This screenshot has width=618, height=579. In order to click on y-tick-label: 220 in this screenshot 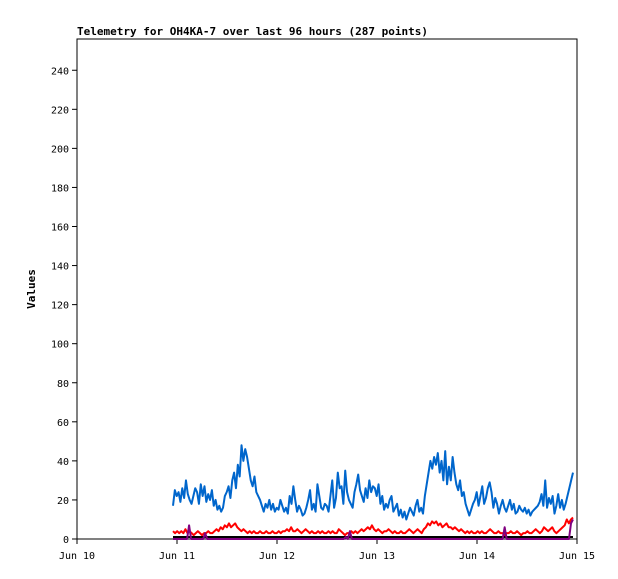, I will do `click(60, 110)`.